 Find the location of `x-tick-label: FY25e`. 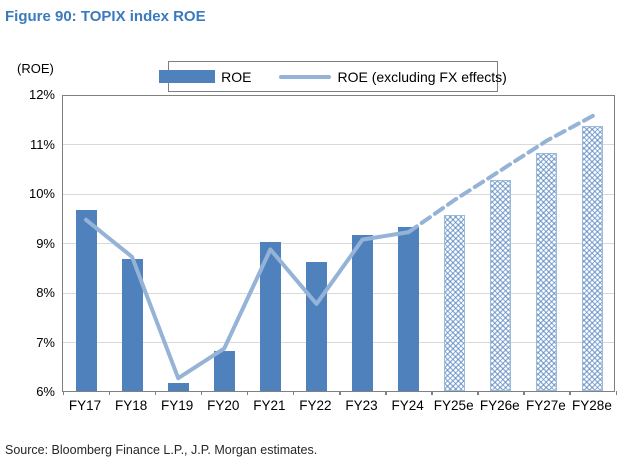

x-tick-label: FY25e is located at coordinates (453, 405).